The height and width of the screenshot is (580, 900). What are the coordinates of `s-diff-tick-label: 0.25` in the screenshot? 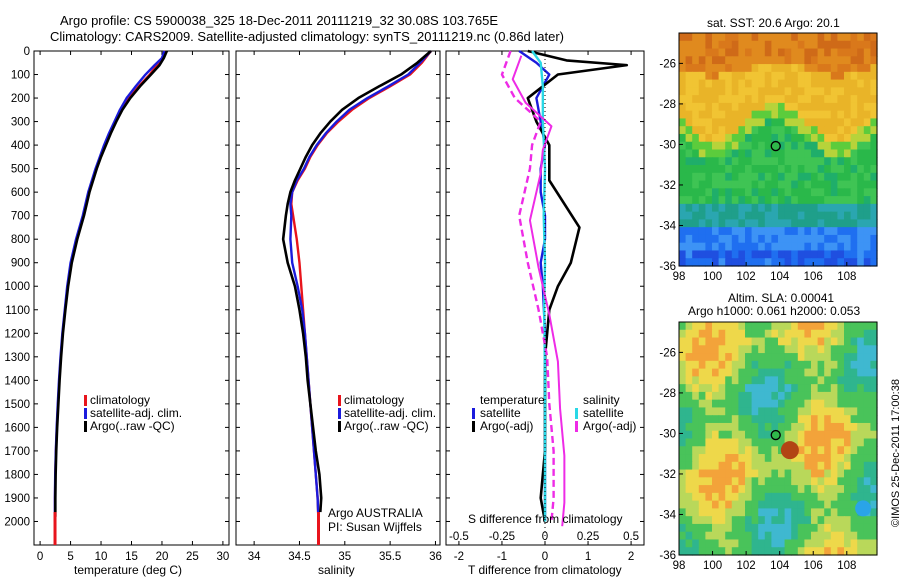 It's located at (588, 537).